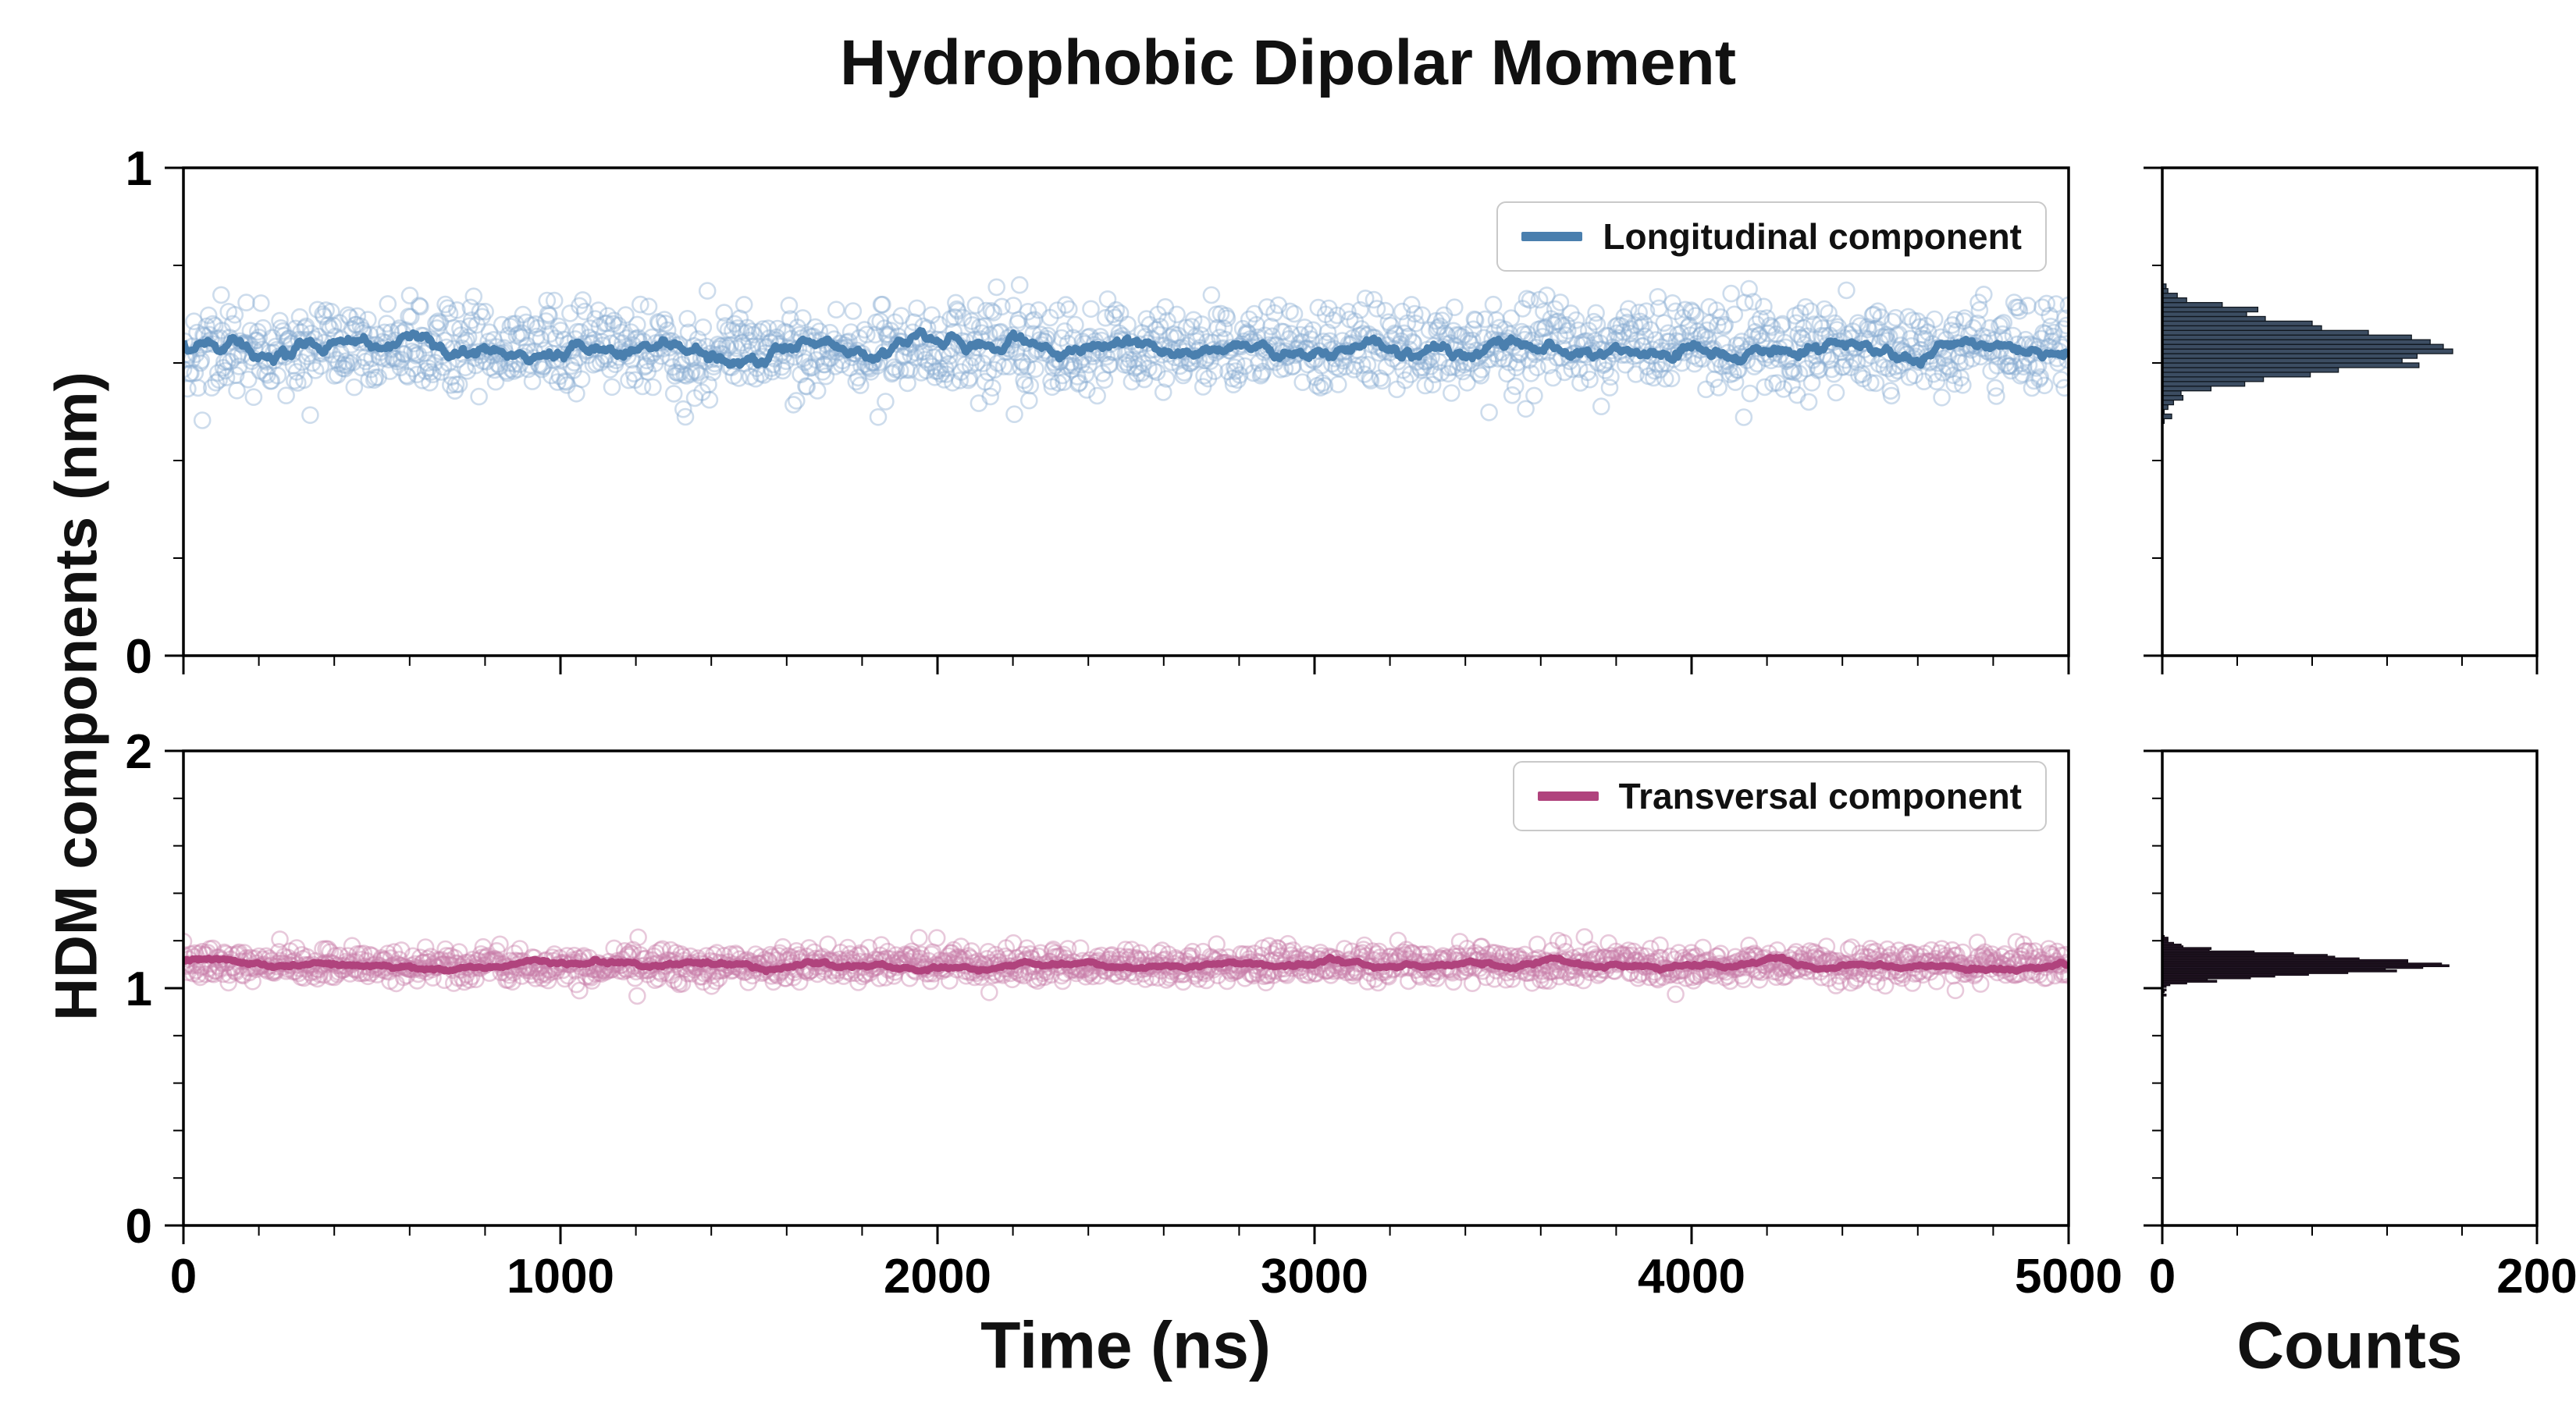 The height and width of the screenshot is (1405, 2576). Describe the element at coordinates (1314, 1277) in the screenshot. I see `svg-text: 3000` at that location.